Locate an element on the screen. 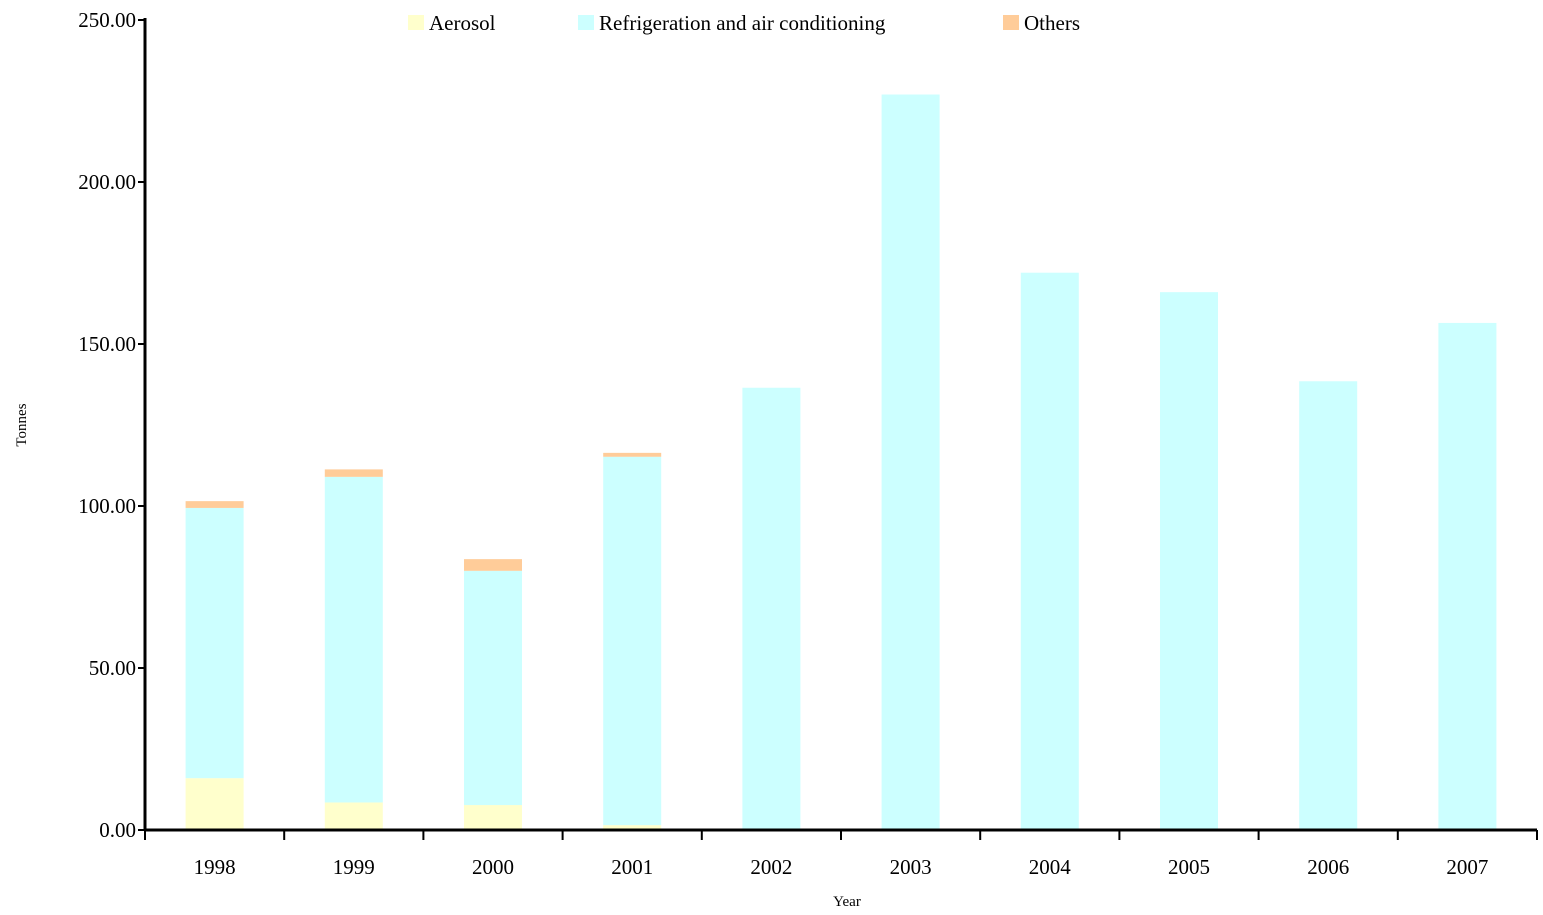  x-tick-label: 2003 is located at coordinates (911, 867).